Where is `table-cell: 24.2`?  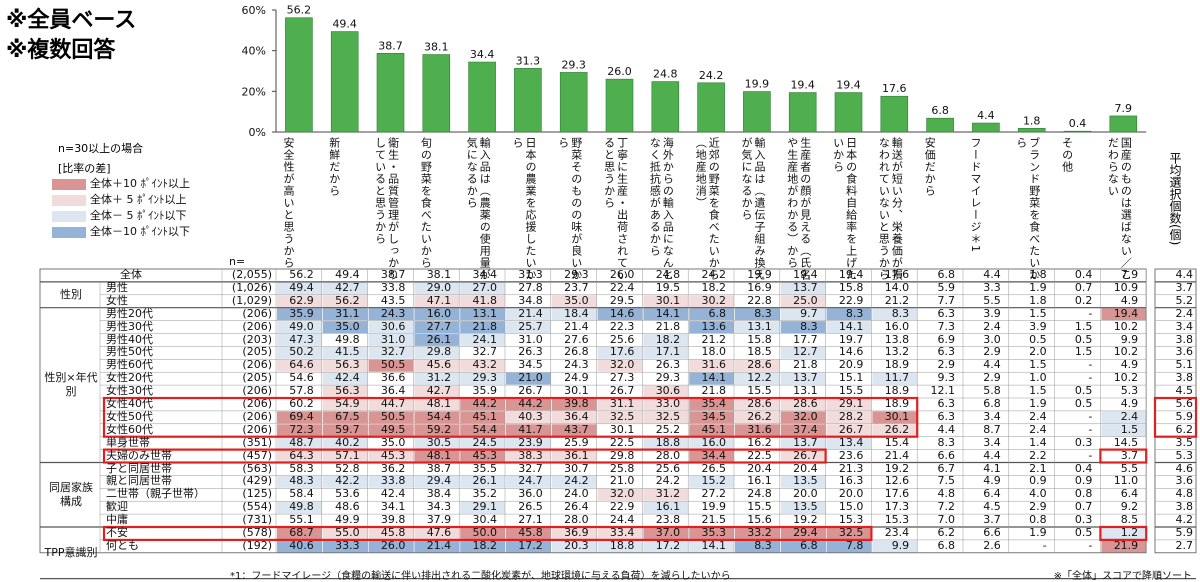
table-cell: 24.2 is located at coordinates (713, 274).